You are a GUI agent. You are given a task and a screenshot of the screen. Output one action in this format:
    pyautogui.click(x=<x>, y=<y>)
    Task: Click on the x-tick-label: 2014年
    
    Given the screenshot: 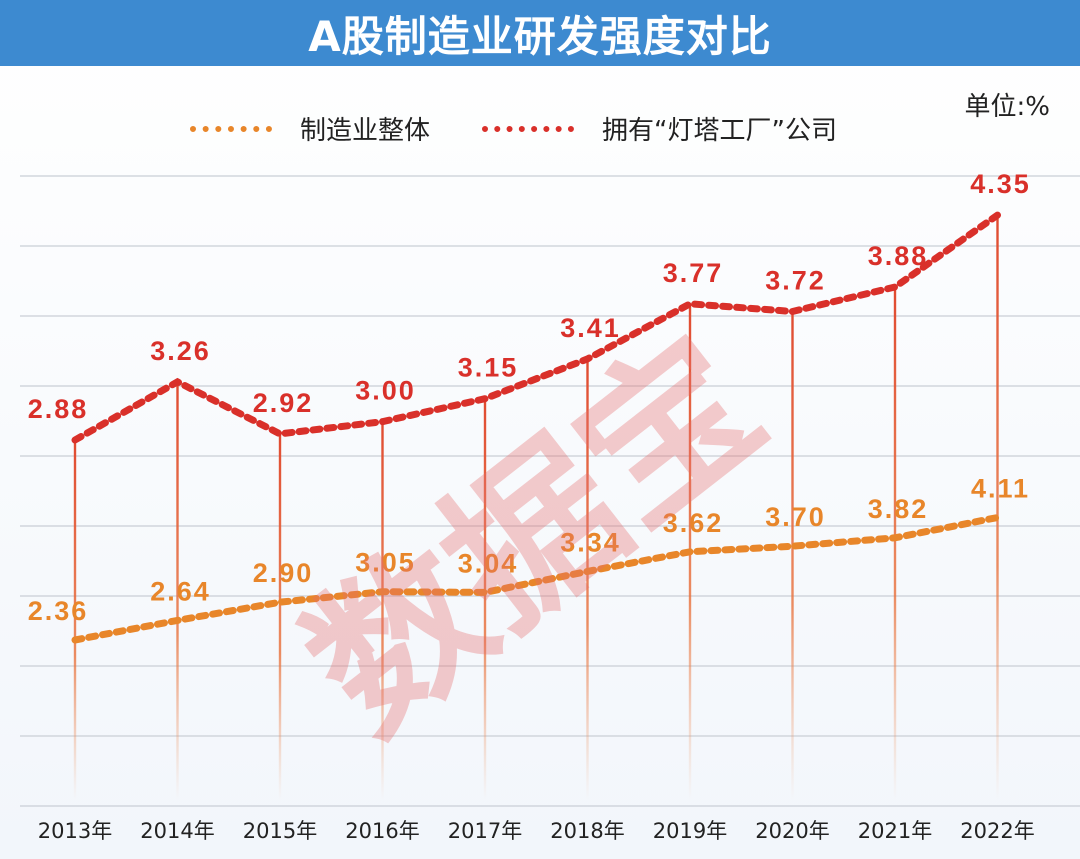 What is the action you would take?
    pyautogui.click(x=177, y=831)
    